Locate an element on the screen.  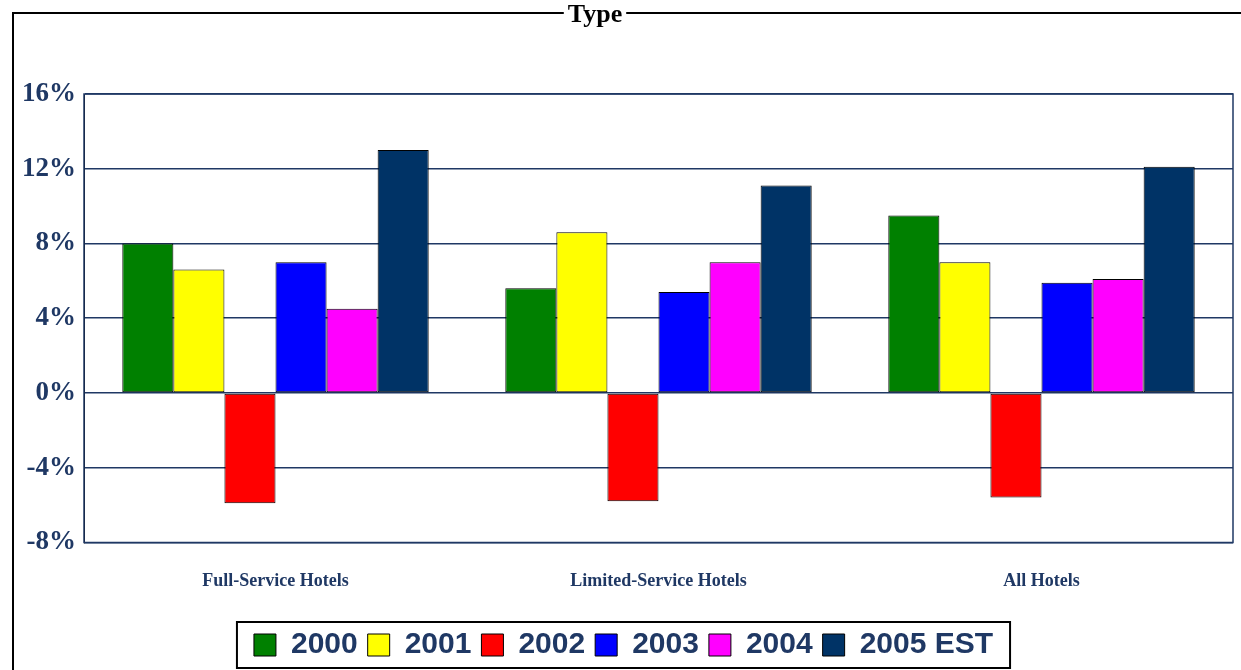
legend-label: 2001 is located at coordinates (438, 643).